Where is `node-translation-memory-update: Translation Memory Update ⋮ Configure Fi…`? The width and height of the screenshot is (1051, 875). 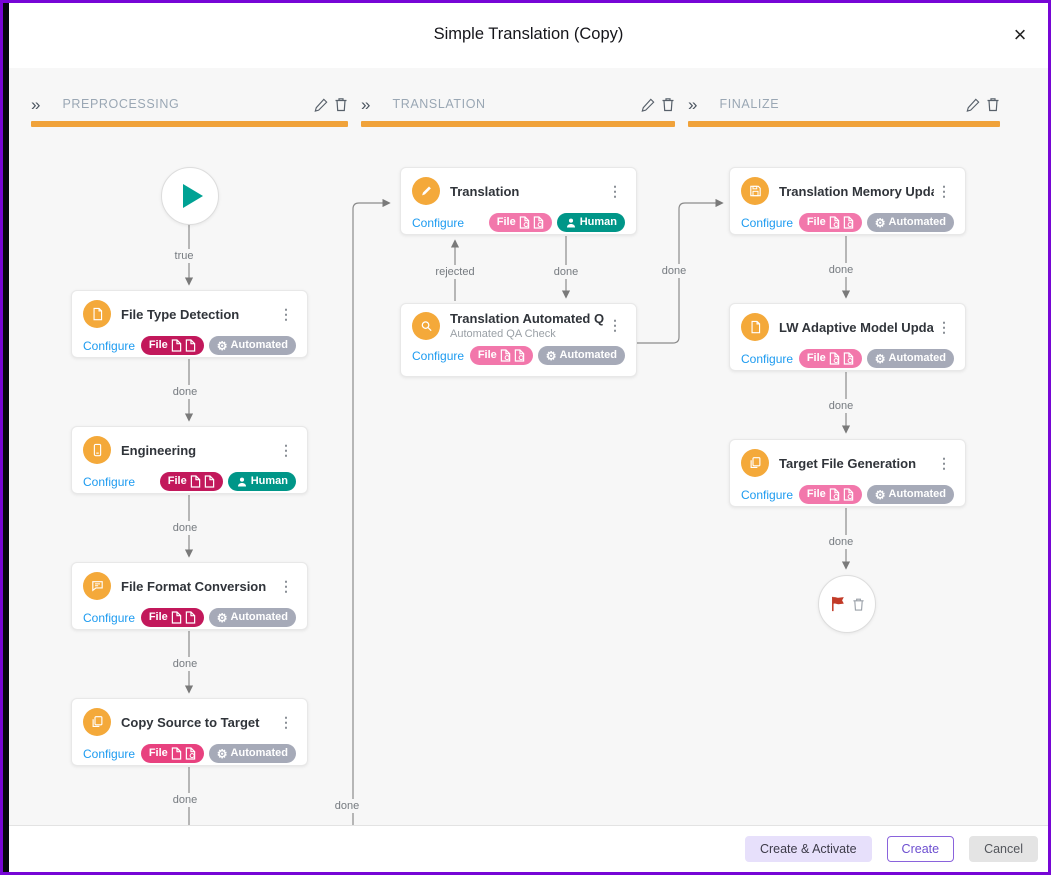
node-translation-memory-update: Translation Memory Update ⋮ Configure Fi… is located at coordinates (847, 201).